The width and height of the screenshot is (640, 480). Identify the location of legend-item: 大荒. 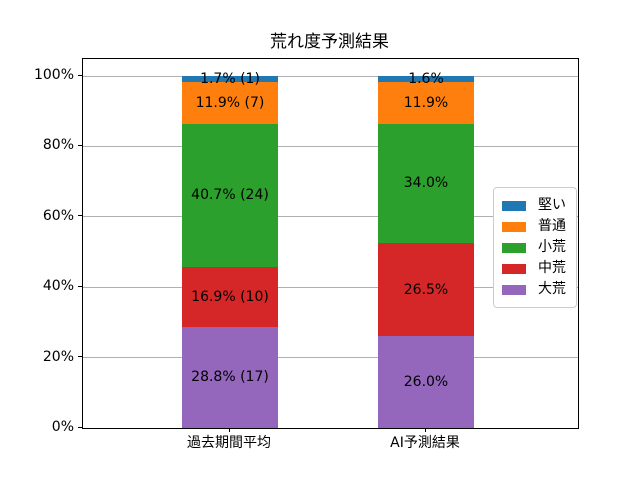
(534, 289).